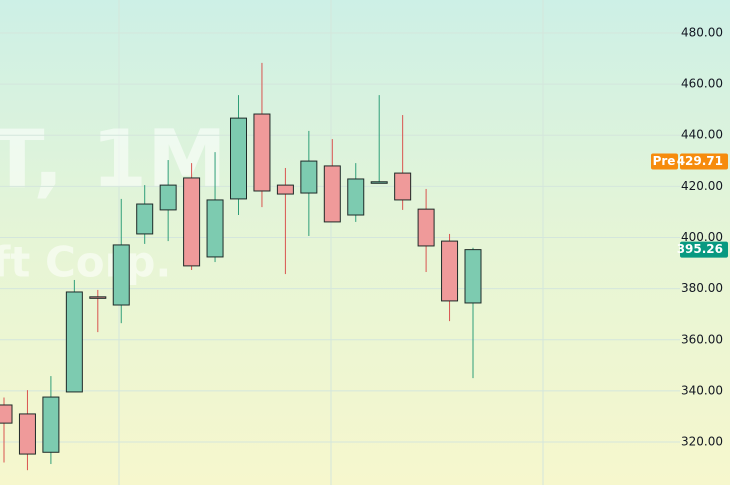 The image size is (730, 485). I want to click on price-tag-label: 395.26, so click(700, 249).